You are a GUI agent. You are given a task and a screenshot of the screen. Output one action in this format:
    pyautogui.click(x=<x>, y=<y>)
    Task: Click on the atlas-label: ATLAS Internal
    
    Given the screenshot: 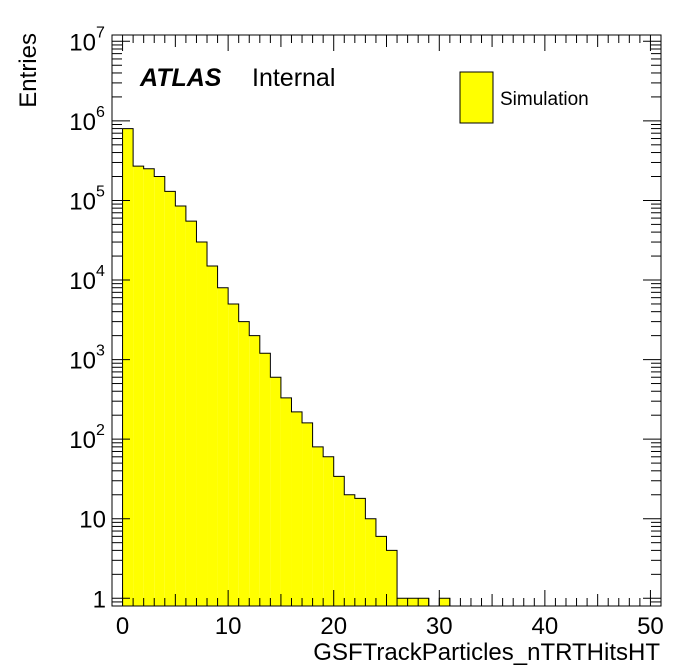 What is the action you would take?
    pyautogui.click(x=237, y=78)
    